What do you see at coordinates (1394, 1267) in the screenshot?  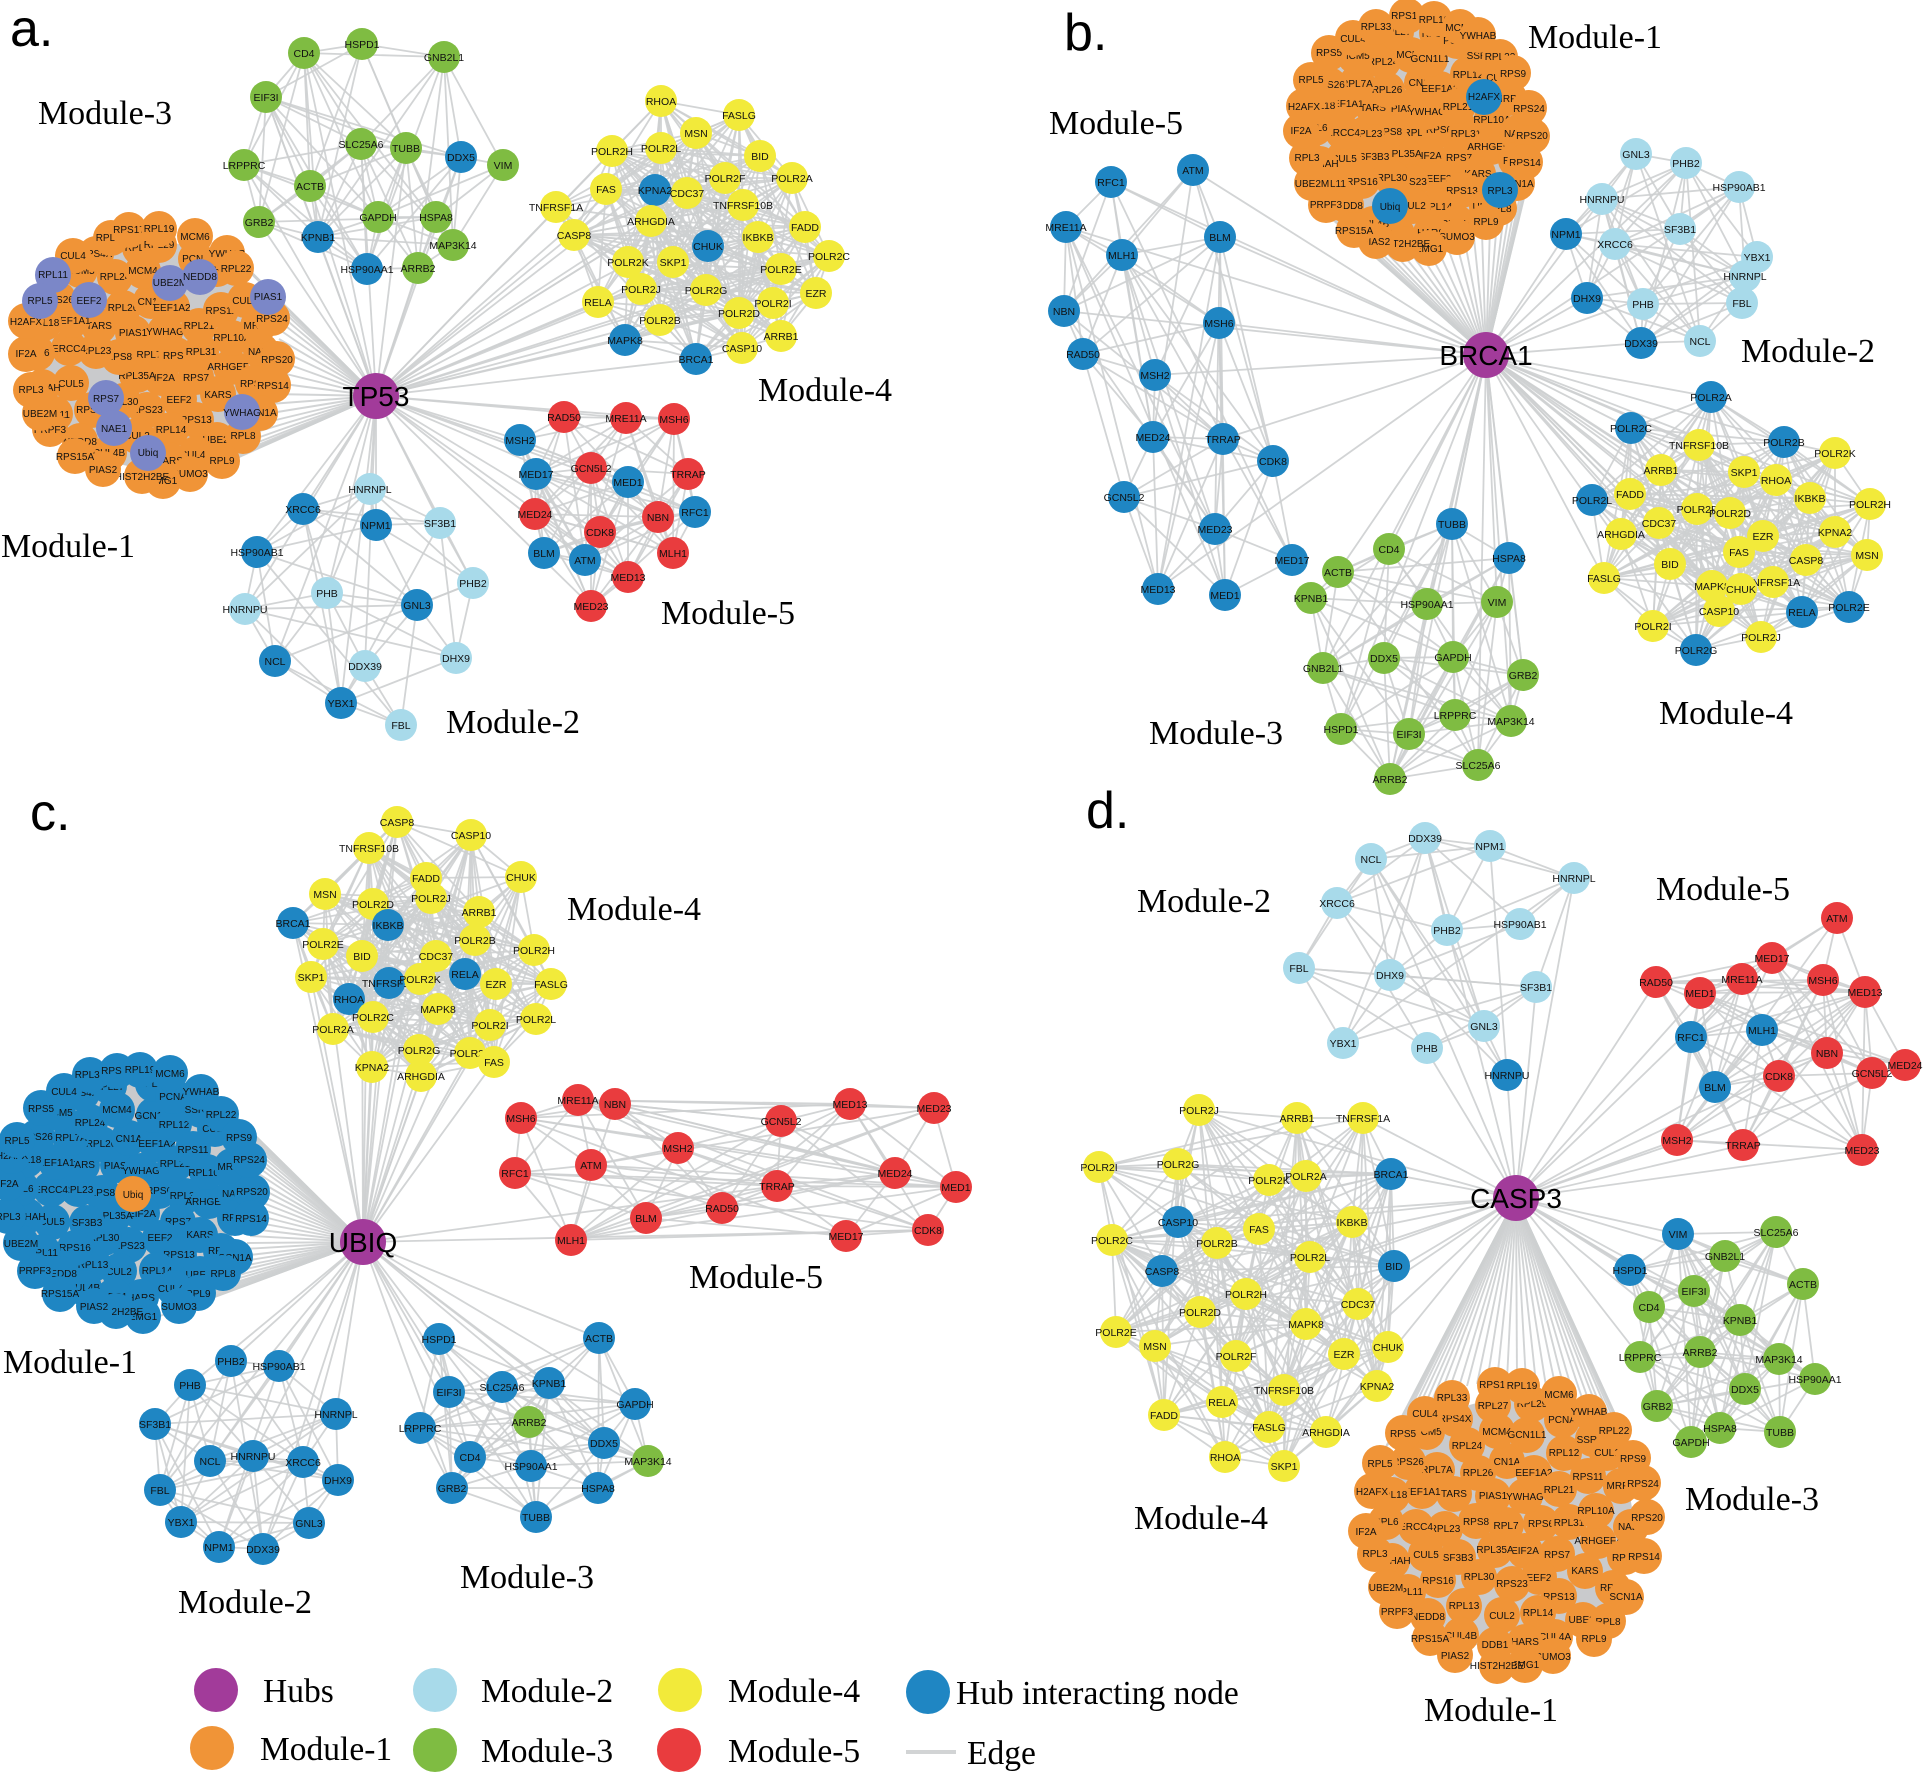 I see `svg-text: BID` at bounding box center [1394, 1267].